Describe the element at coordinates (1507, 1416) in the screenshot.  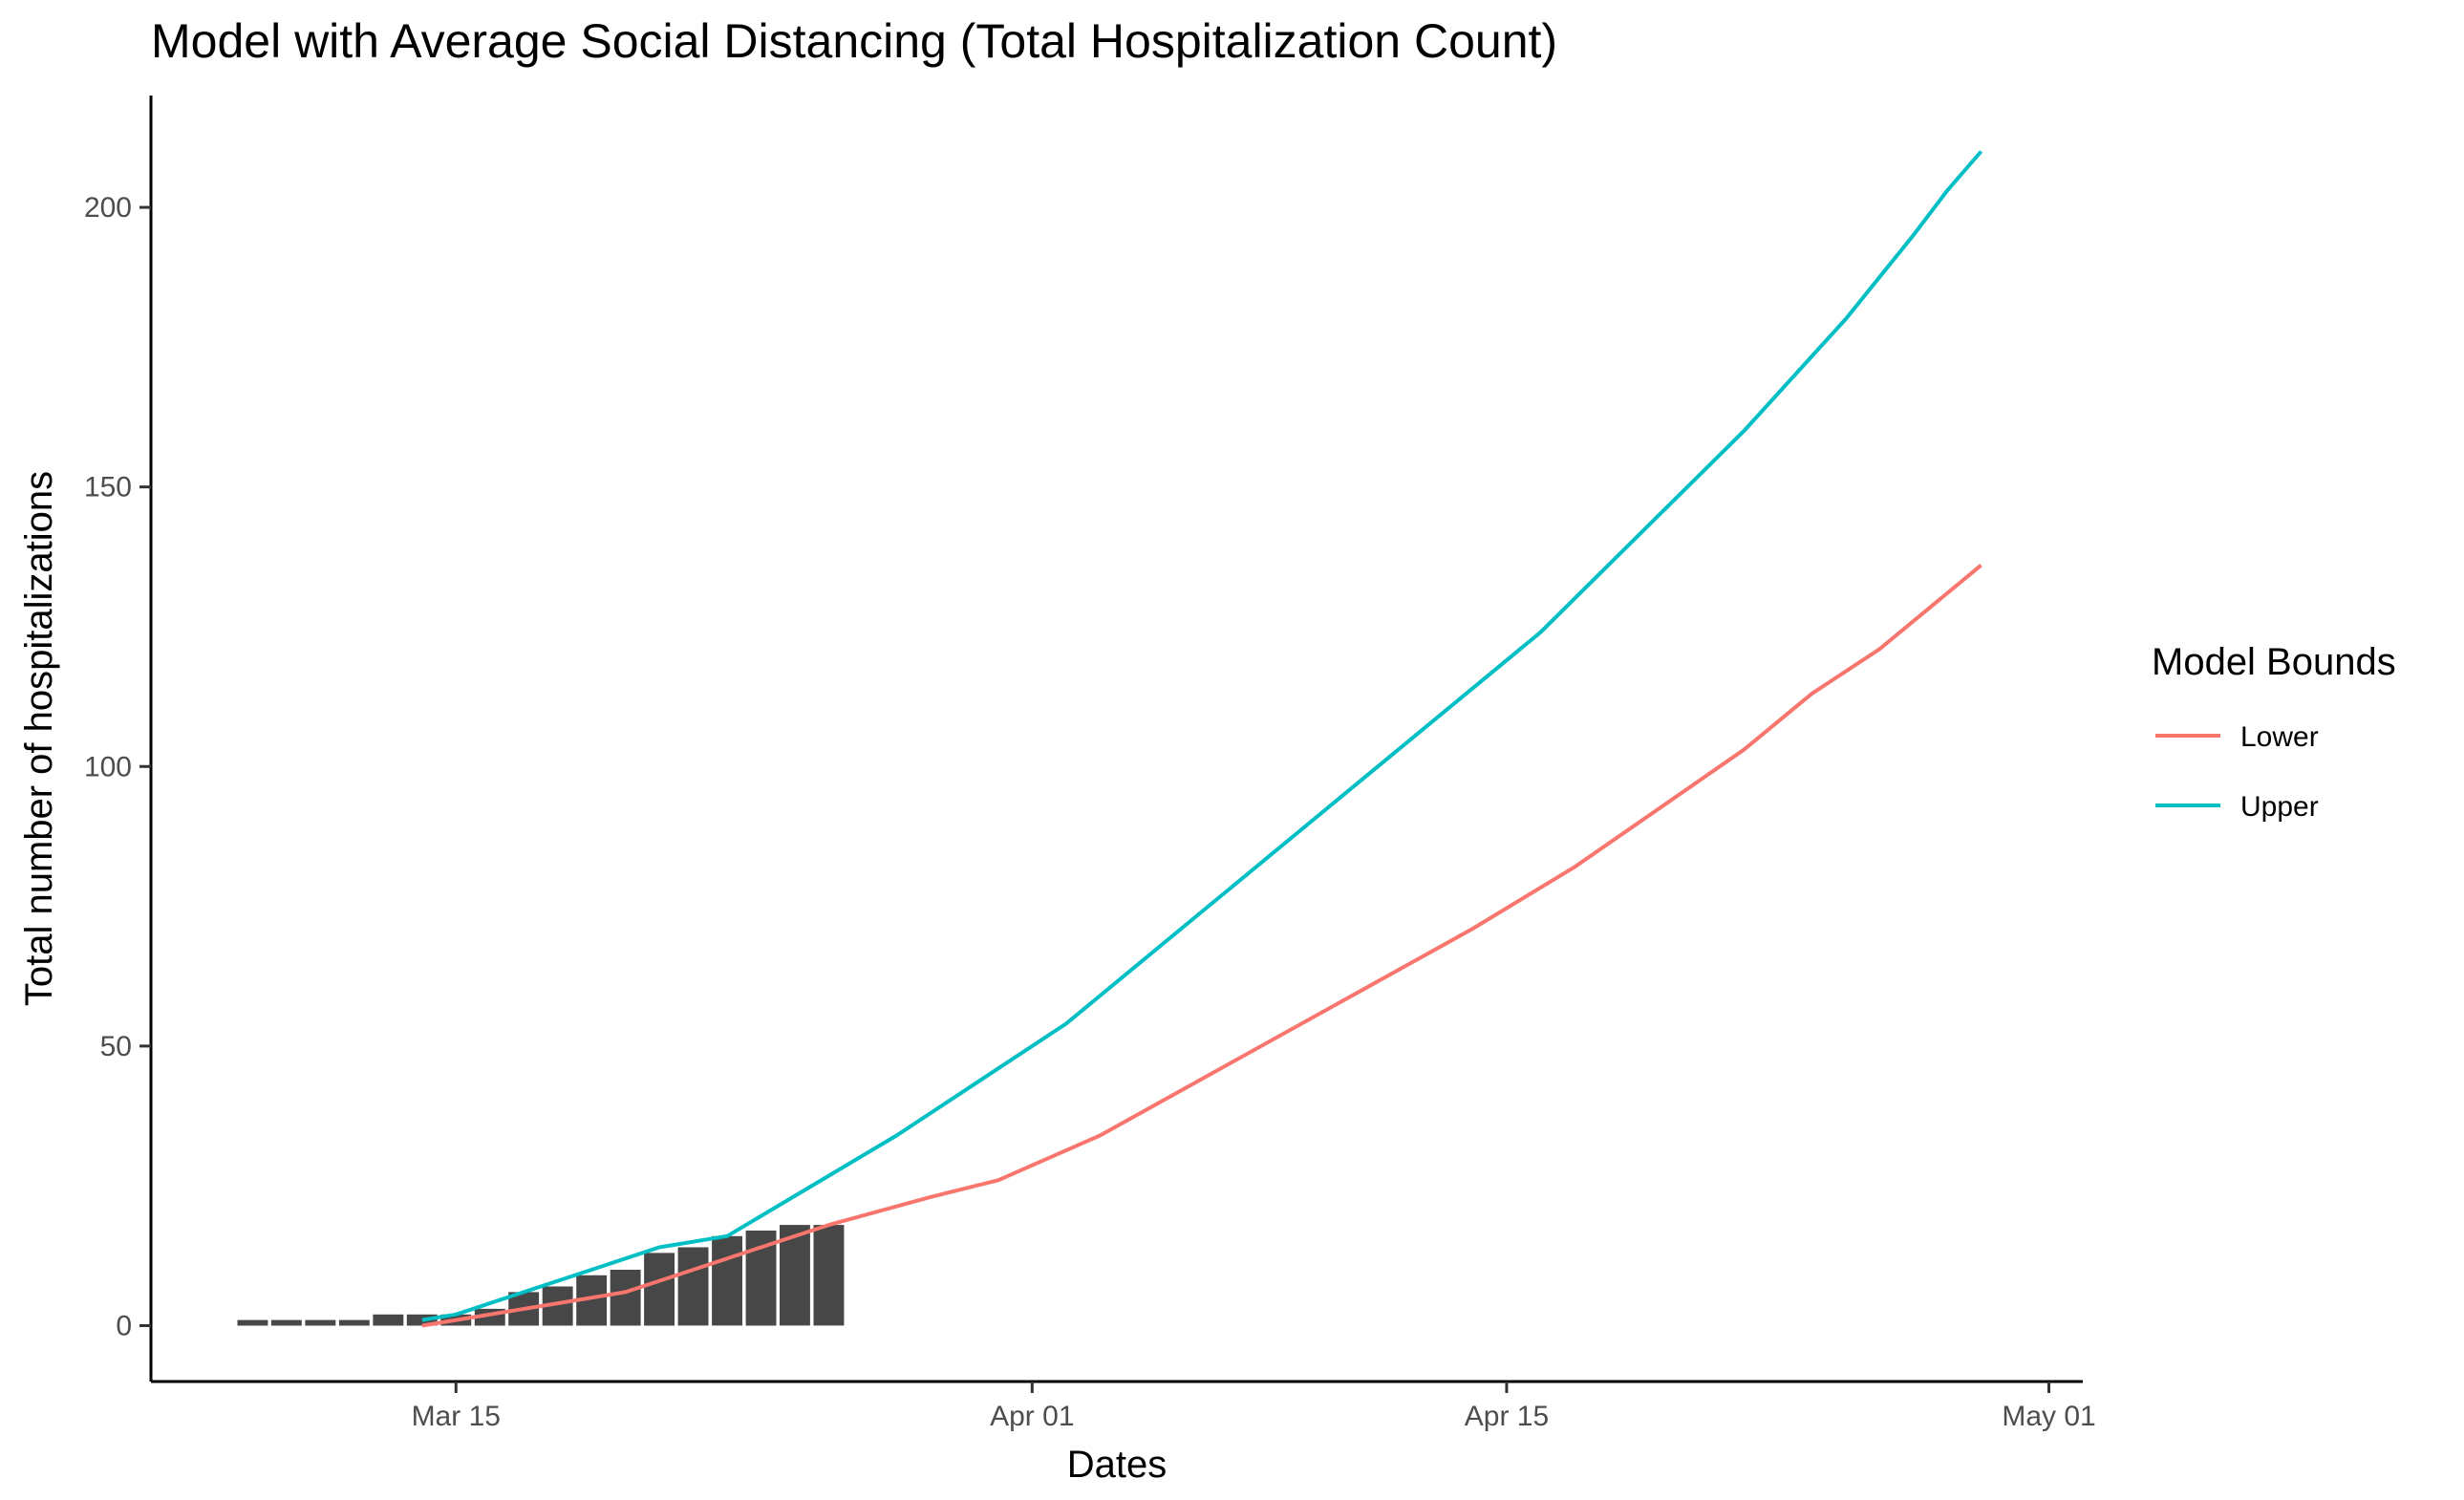
I see `x-tick-label: Apr 15` at that location.